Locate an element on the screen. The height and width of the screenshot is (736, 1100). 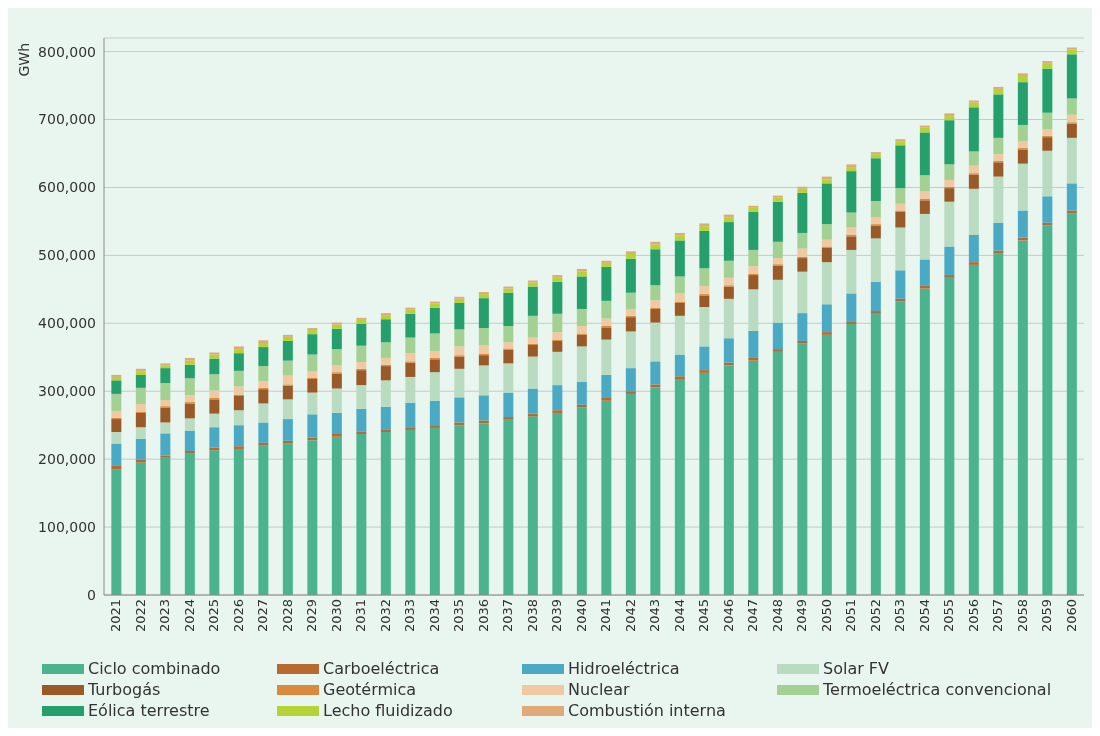
x-tick-label: 2024 is located at coordinates (189, 616).